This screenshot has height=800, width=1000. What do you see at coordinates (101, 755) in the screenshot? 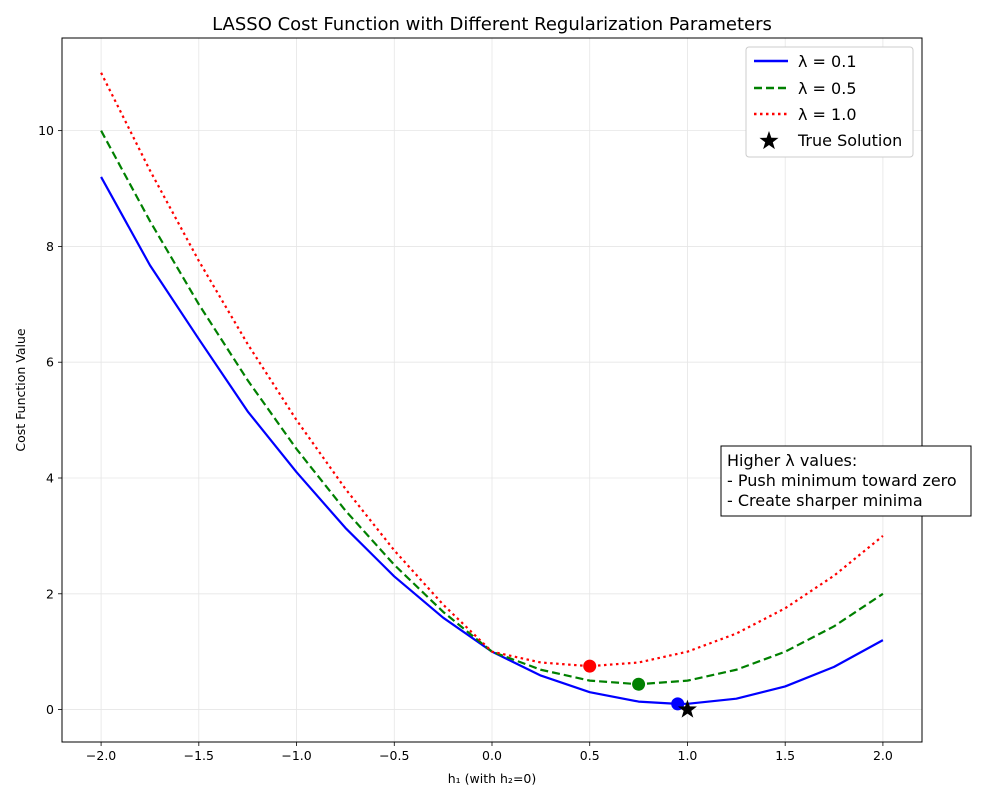
I see `x-tick-label: −2.0` at bounding box center [101, 755].